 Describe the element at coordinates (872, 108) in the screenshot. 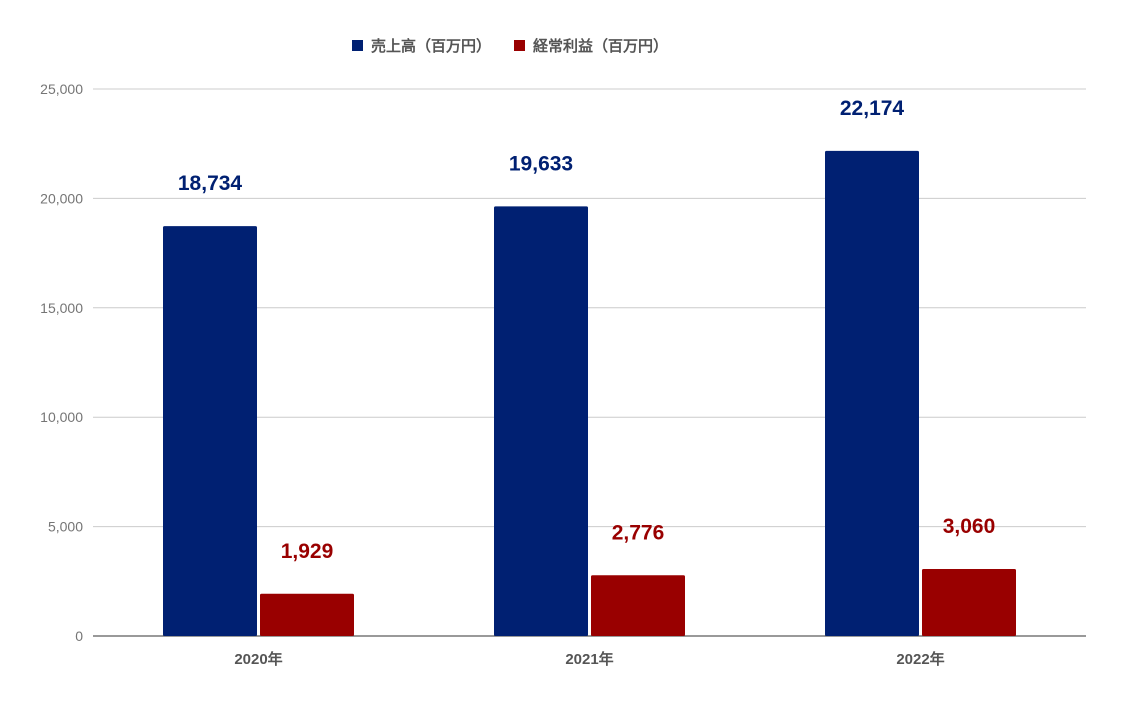

I see `data-label: 22,174` at that location.